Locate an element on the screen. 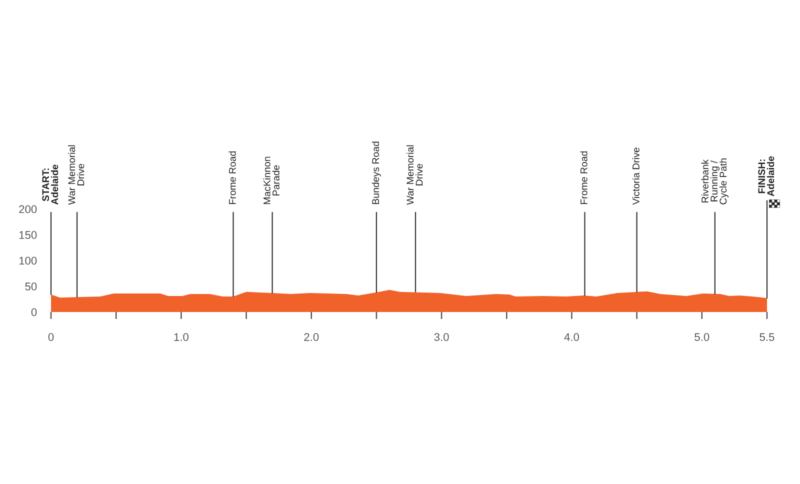 Image resolution: width=800 pixels, height=484 pixels. x-tick-label: 2.0 is located at coordinates (311, 337).